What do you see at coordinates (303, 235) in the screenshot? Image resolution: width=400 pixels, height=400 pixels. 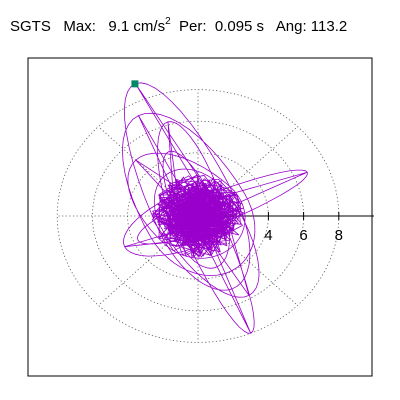 I see `radial-tick-label: 6` at bounding box center [303, 235].